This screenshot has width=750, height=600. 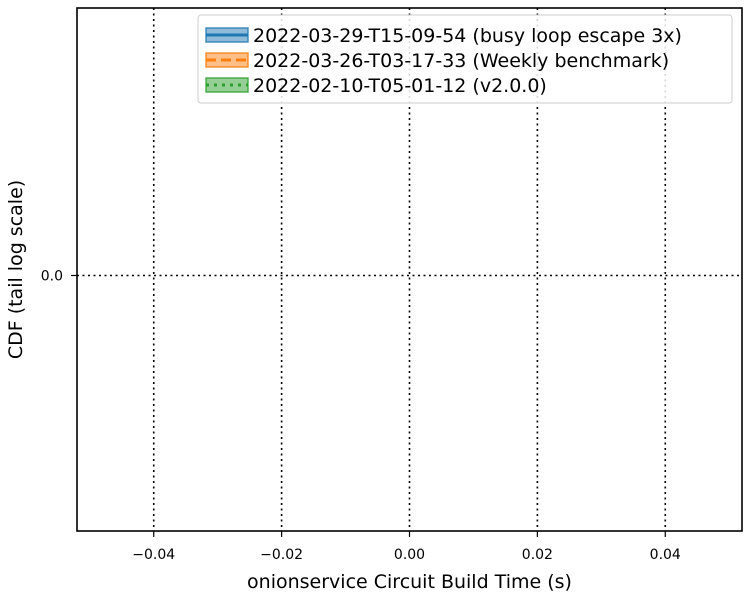 I want to click on y-axis-ticks: 0.0, so click(x=59, y=277).